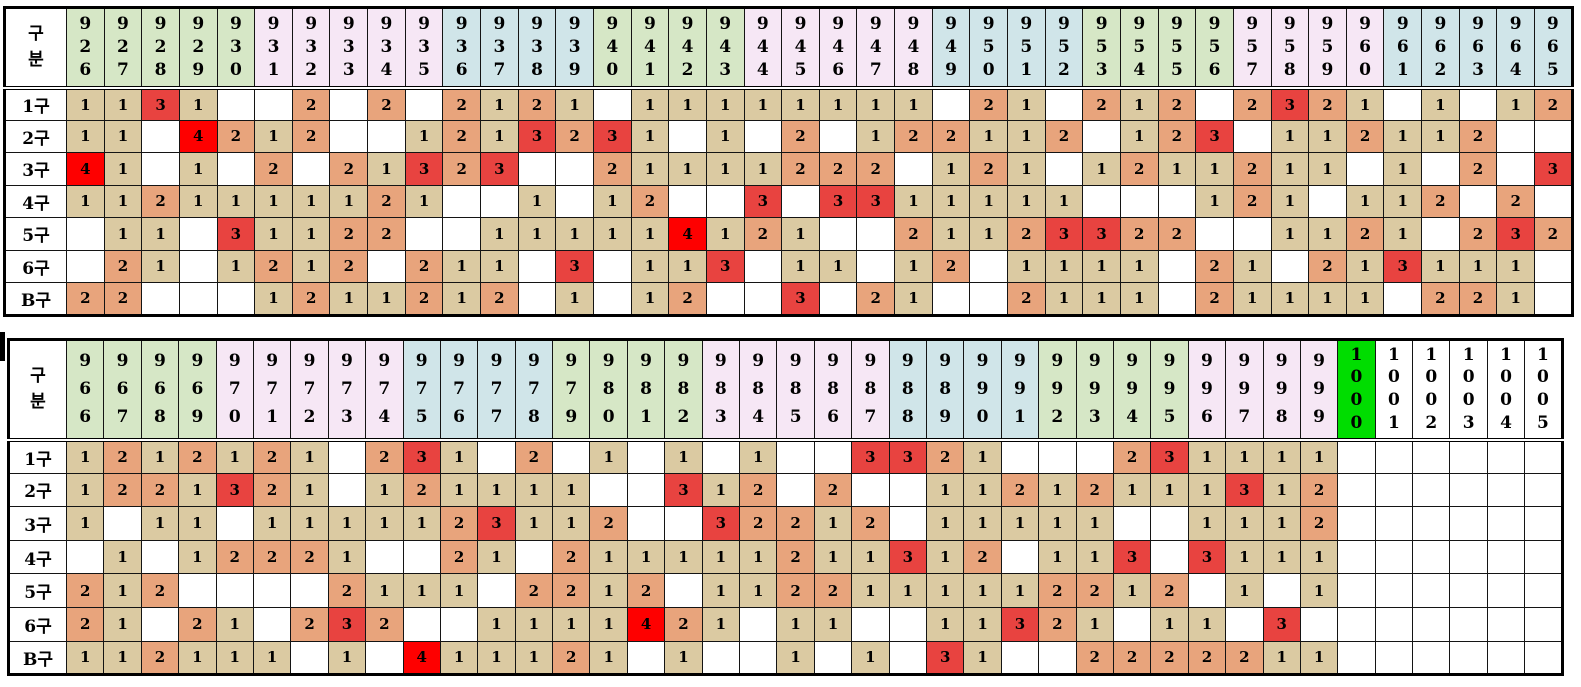 The image size is (1581, 687). I want to click on table-row: 2구 1 1 4 2 1 2 1 2 1 3 2 3 1 1 2 1 2 2 1 1 2 1 2 3 1 1 2 1 1 2, so click(788, 136).